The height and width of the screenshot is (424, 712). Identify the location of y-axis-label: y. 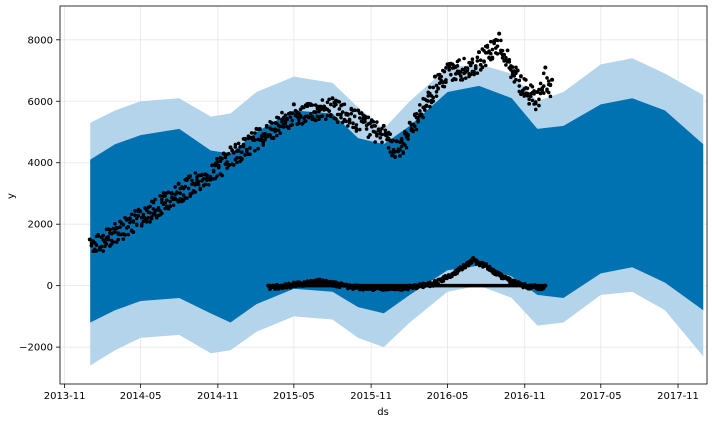
(11, 196).